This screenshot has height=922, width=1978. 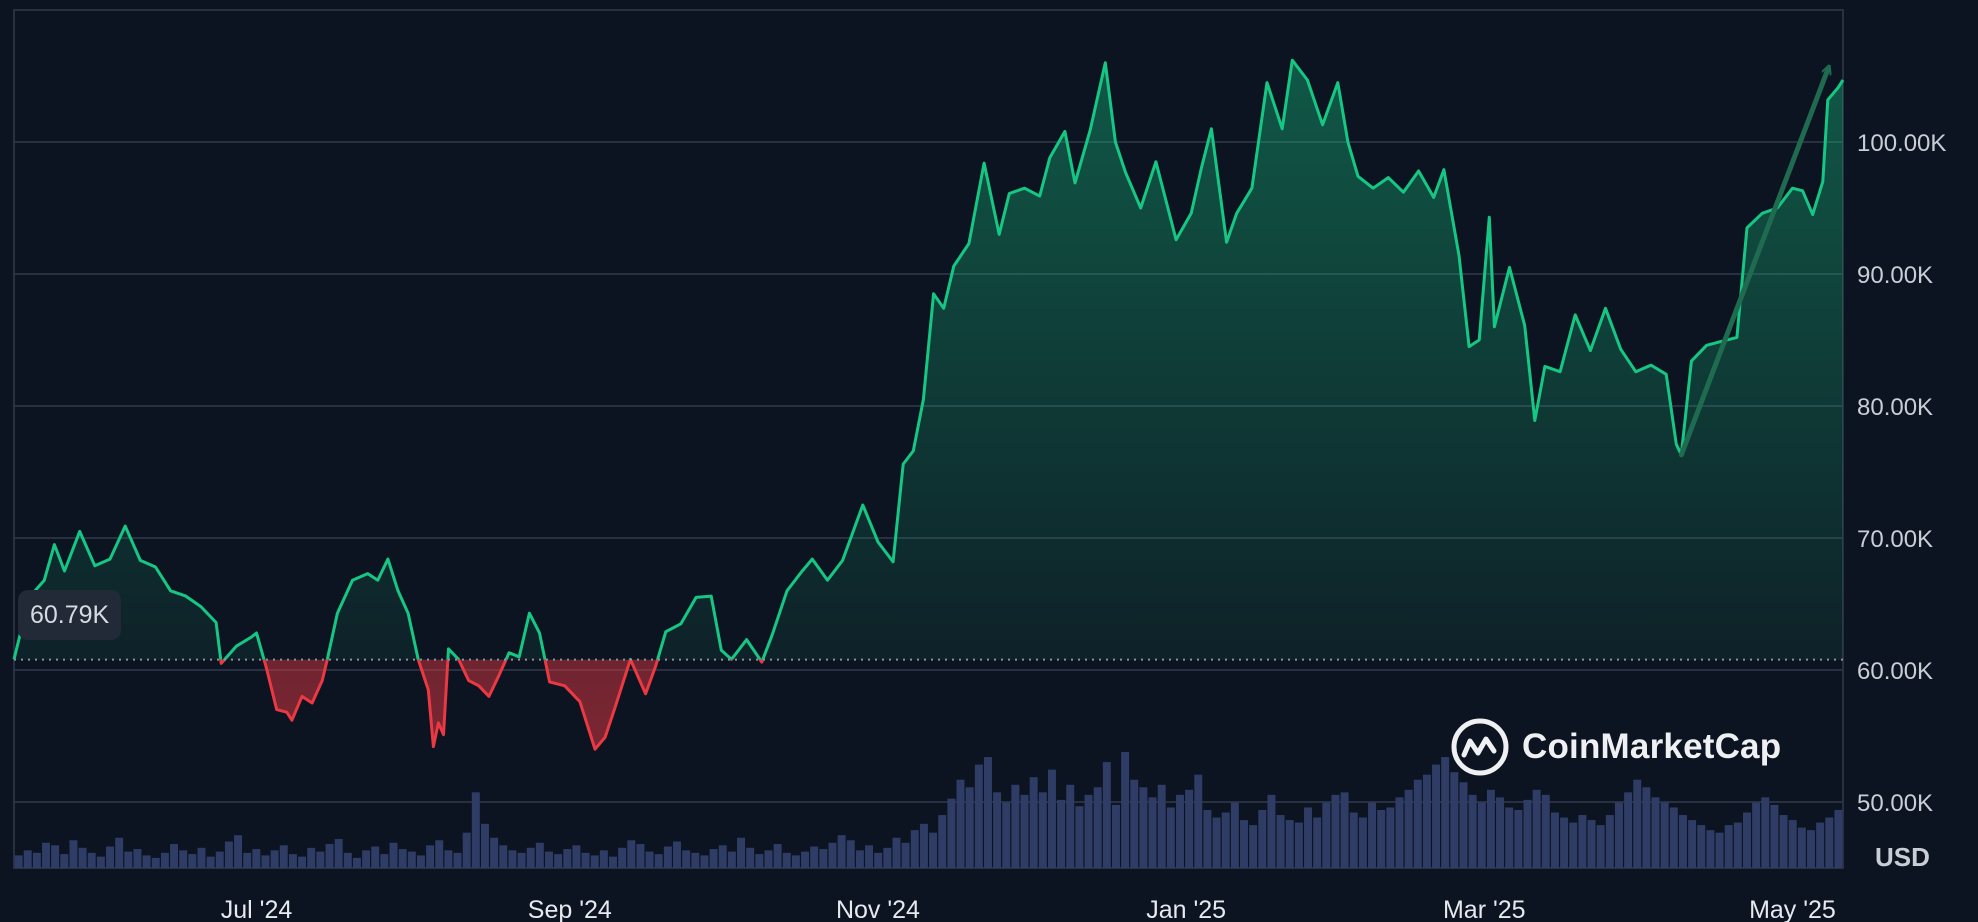 What do you see at coordinates (1652, 746) in the screenshot?
I see `watermark-text: CoinMarketCap` at bounding box center [1652, 746].